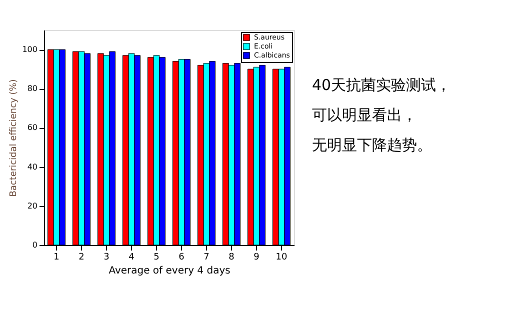 This screenshot has height=323, width=518. What do you see at coordinates (181, 257) in the screenshot?
I see `x-tick-label: 6` at bounding box center [181, 257].